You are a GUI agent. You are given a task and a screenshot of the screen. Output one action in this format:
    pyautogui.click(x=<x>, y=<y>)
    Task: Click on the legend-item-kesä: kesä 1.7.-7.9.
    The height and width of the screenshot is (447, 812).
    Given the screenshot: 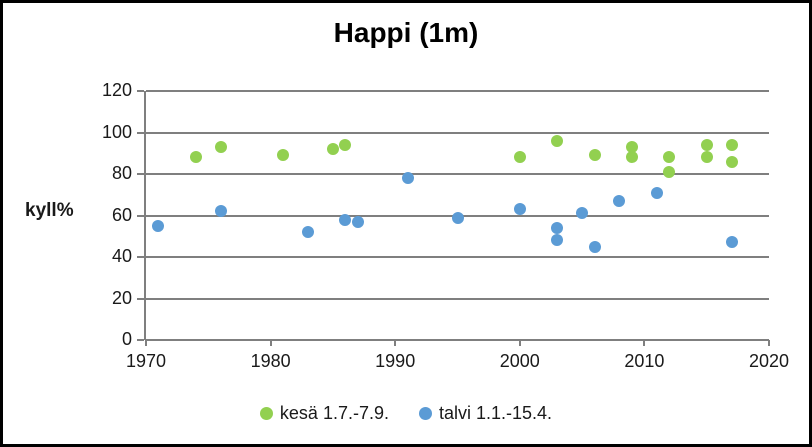 What is the action you would take?
    pyautogui.click(x=324, y=413)
    